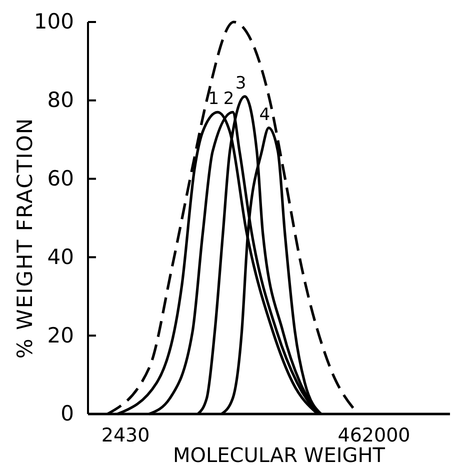 This screenshot has height=470, width=451. I want to click on y-tick-label: 0, so click(67, 414).